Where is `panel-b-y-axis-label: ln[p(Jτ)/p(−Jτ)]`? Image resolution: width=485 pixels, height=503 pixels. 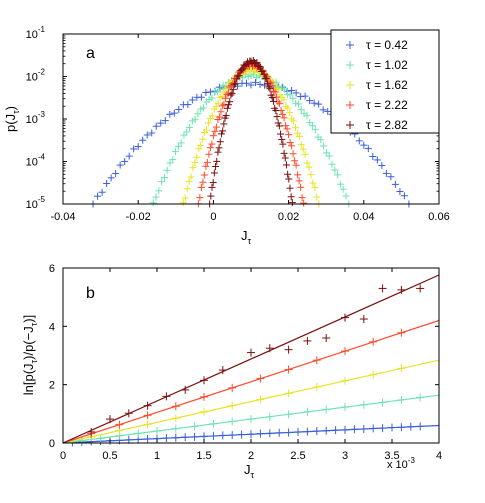
panel-b-y-axis-label: ln[p(Jτ)/p(−Jτ)] is located at coordinates (30, 355).